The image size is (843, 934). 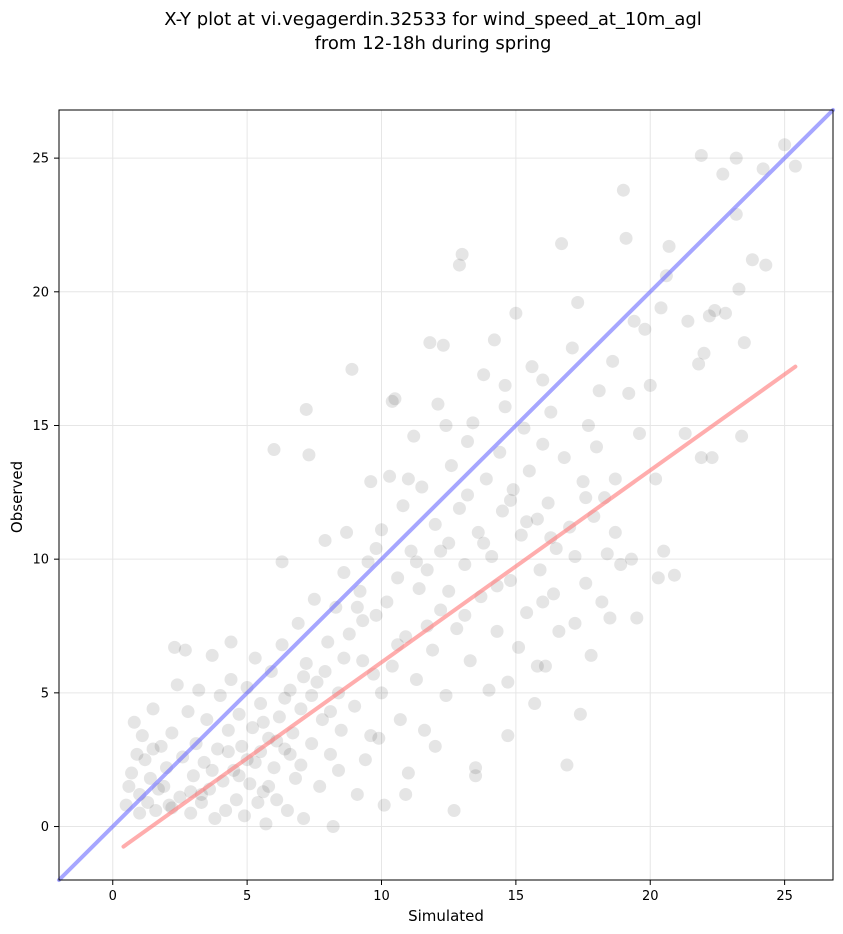 I want to click on y-axis-label: Observed, so click(x=17, y=497).